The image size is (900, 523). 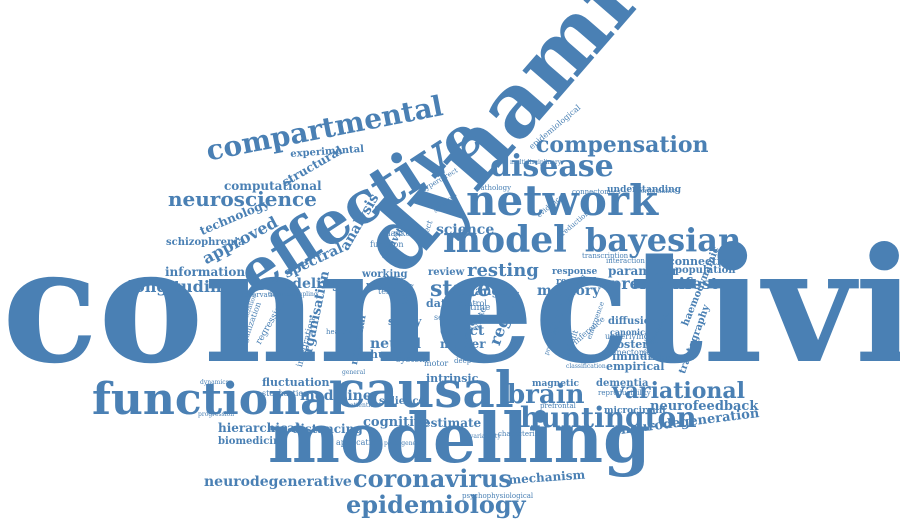 I want to click on word-stochastic: stochastic, so click(x=282, y=393).